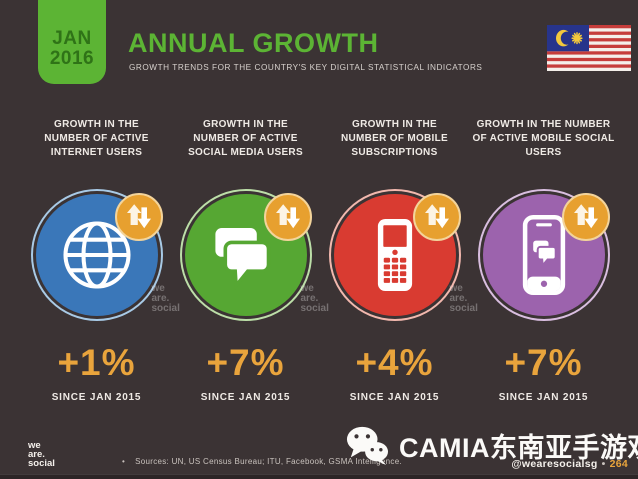 Image resolution: width=638 pixels, height=479 pixels. I want to click on watermark-text: CAMIA东南亚手游观察, so click(518, 447).